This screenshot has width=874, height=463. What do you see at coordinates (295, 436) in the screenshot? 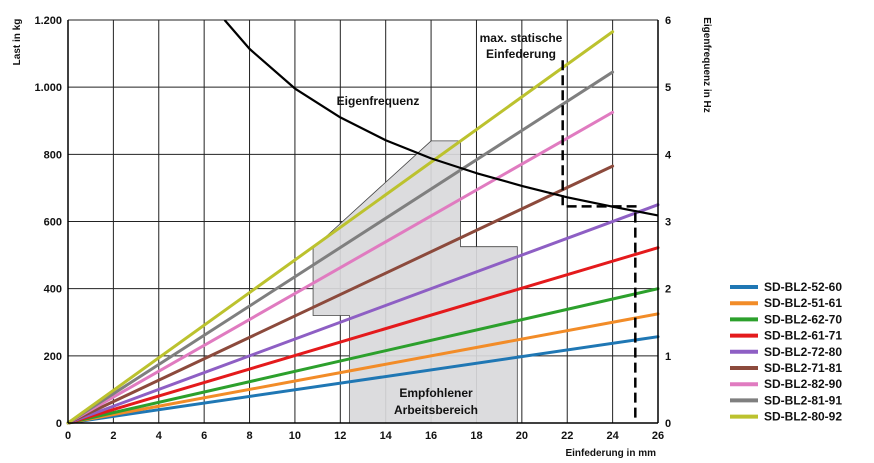
I see `x-tick-label-5: 10` at bounding box center [295, 436].